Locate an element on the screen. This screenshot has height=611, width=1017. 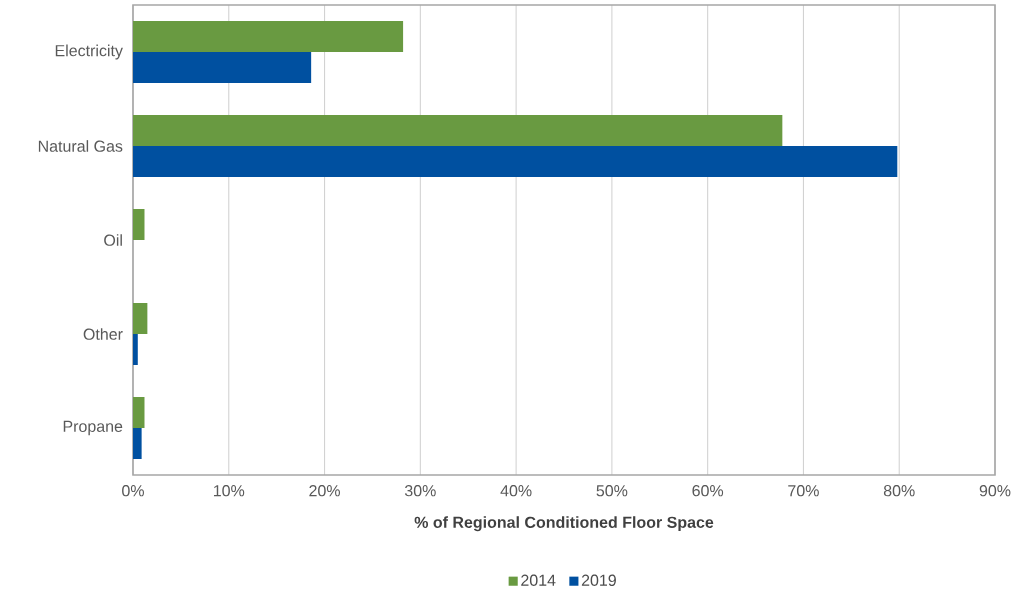
x-tick-label: 30% is located at coordinates (420, 491).